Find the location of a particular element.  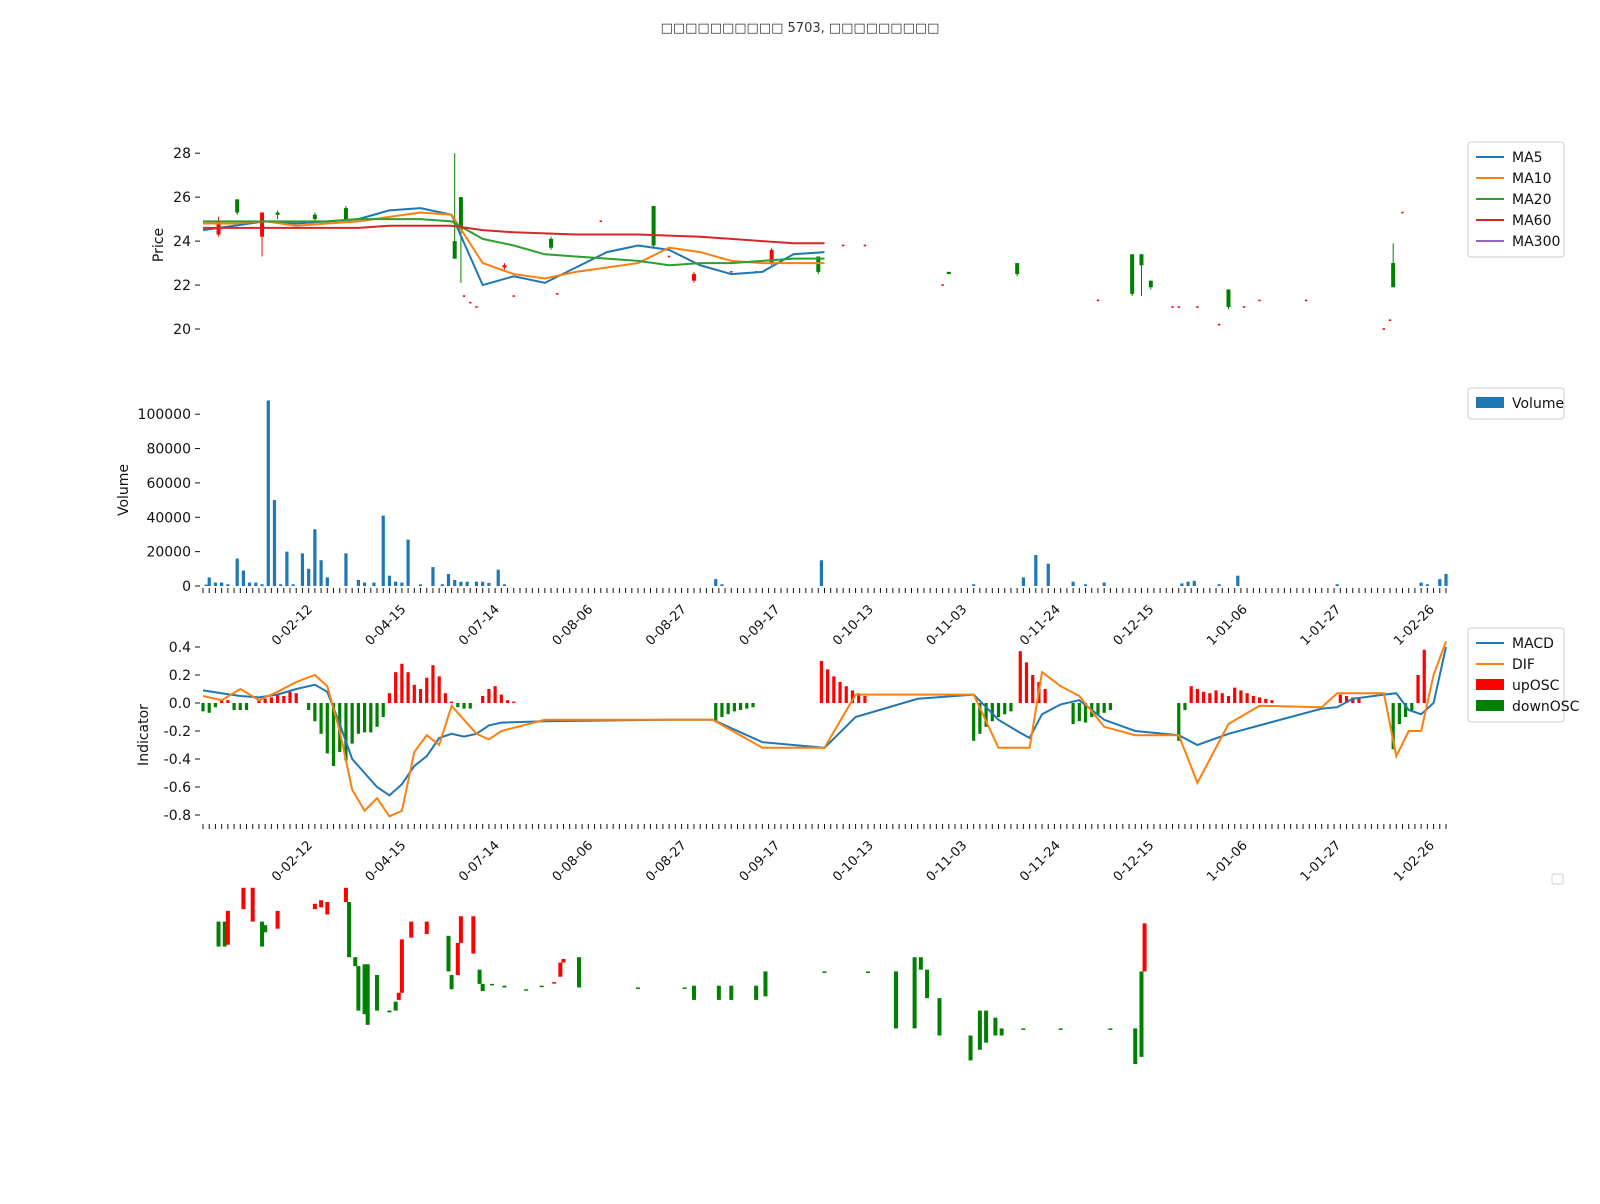

y-tick-label: 28 is located at coordinates (182, 154).